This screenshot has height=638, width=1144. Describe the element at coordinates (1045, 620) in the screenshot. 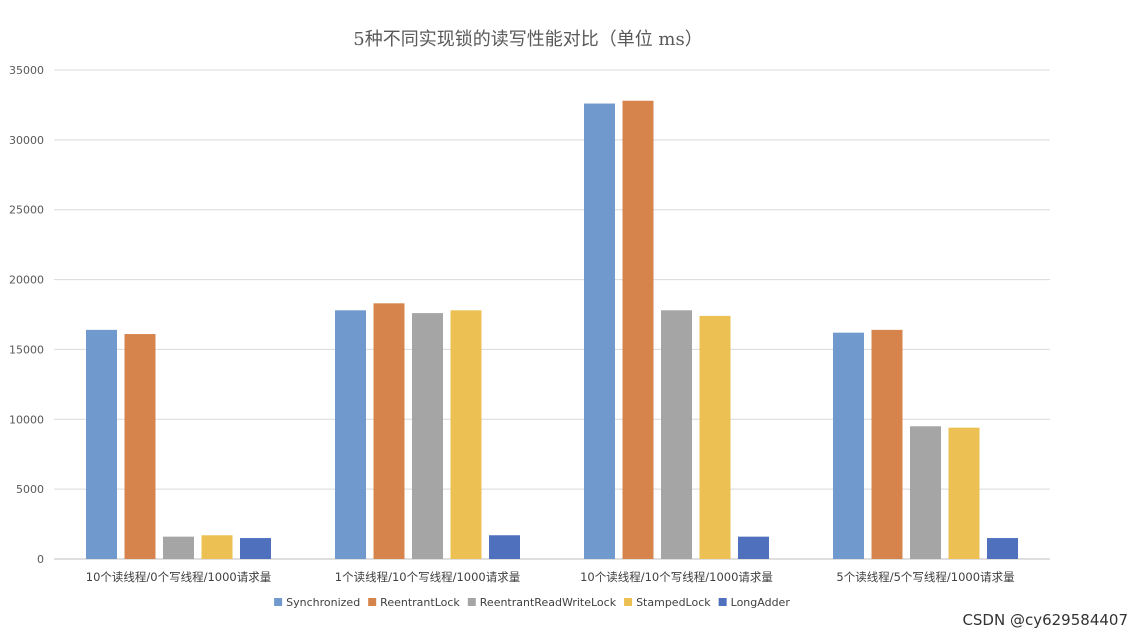

I see `watermark: CSDN @cy629584407` at that location.